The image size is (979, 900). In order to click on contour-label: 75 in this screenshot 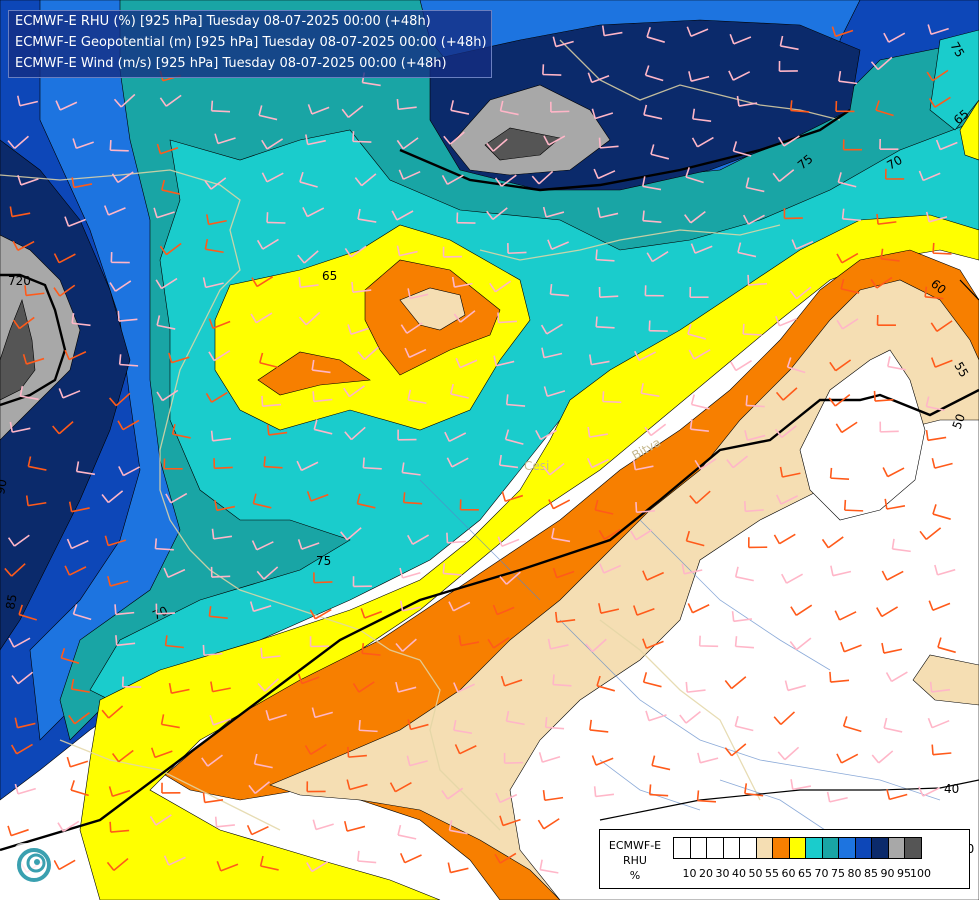, I will do `click(323, 561)`.